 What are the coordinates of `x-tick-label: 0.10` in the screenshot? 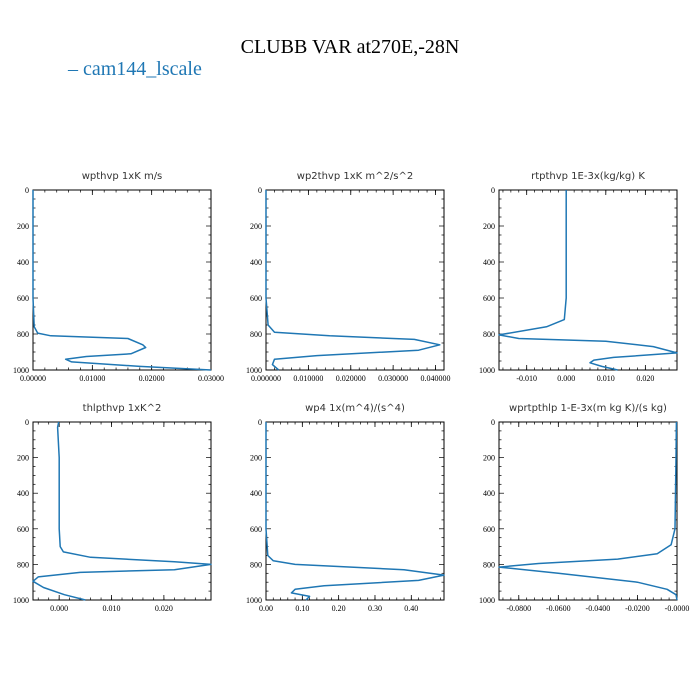 It's located at (302, 608).